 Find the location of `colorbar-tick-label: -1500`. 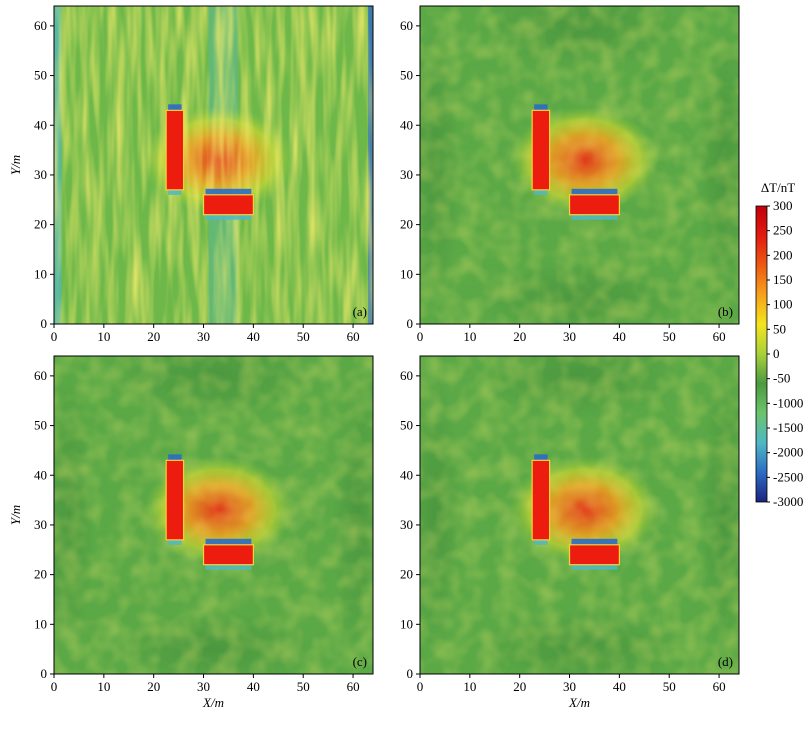

colorbar-tick-label: -1500 is located at coordinates (788, 427).